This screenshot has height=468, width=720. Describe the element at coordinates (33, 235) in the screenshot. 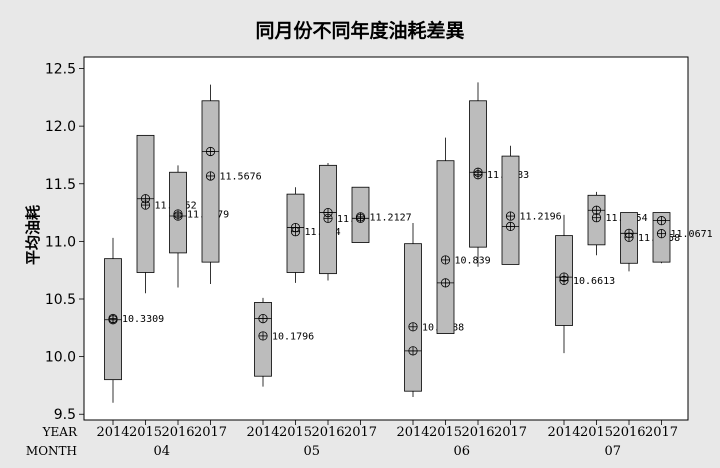

I see `y-axis-label: 平均油耗` at that location.